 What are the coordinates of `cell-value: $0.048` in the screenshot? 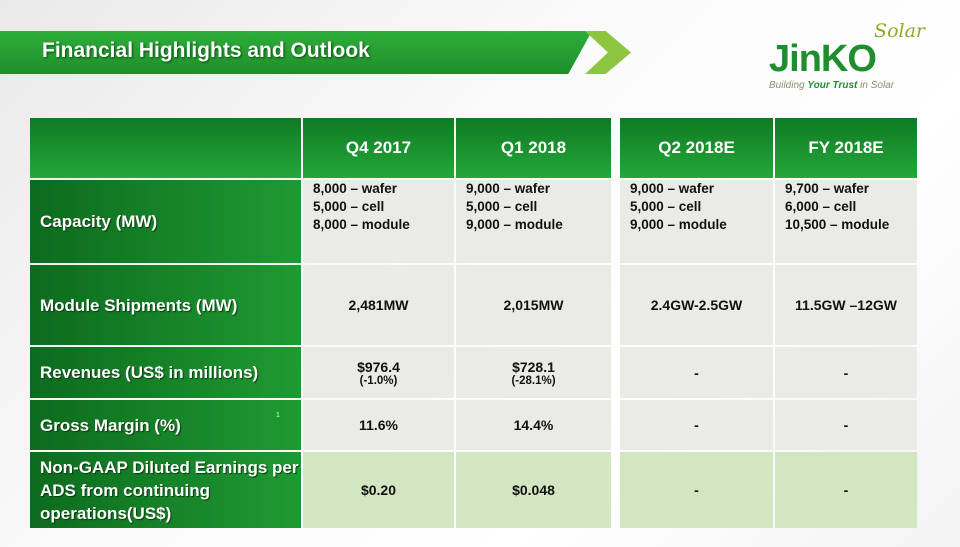 It's located at (533, 490).